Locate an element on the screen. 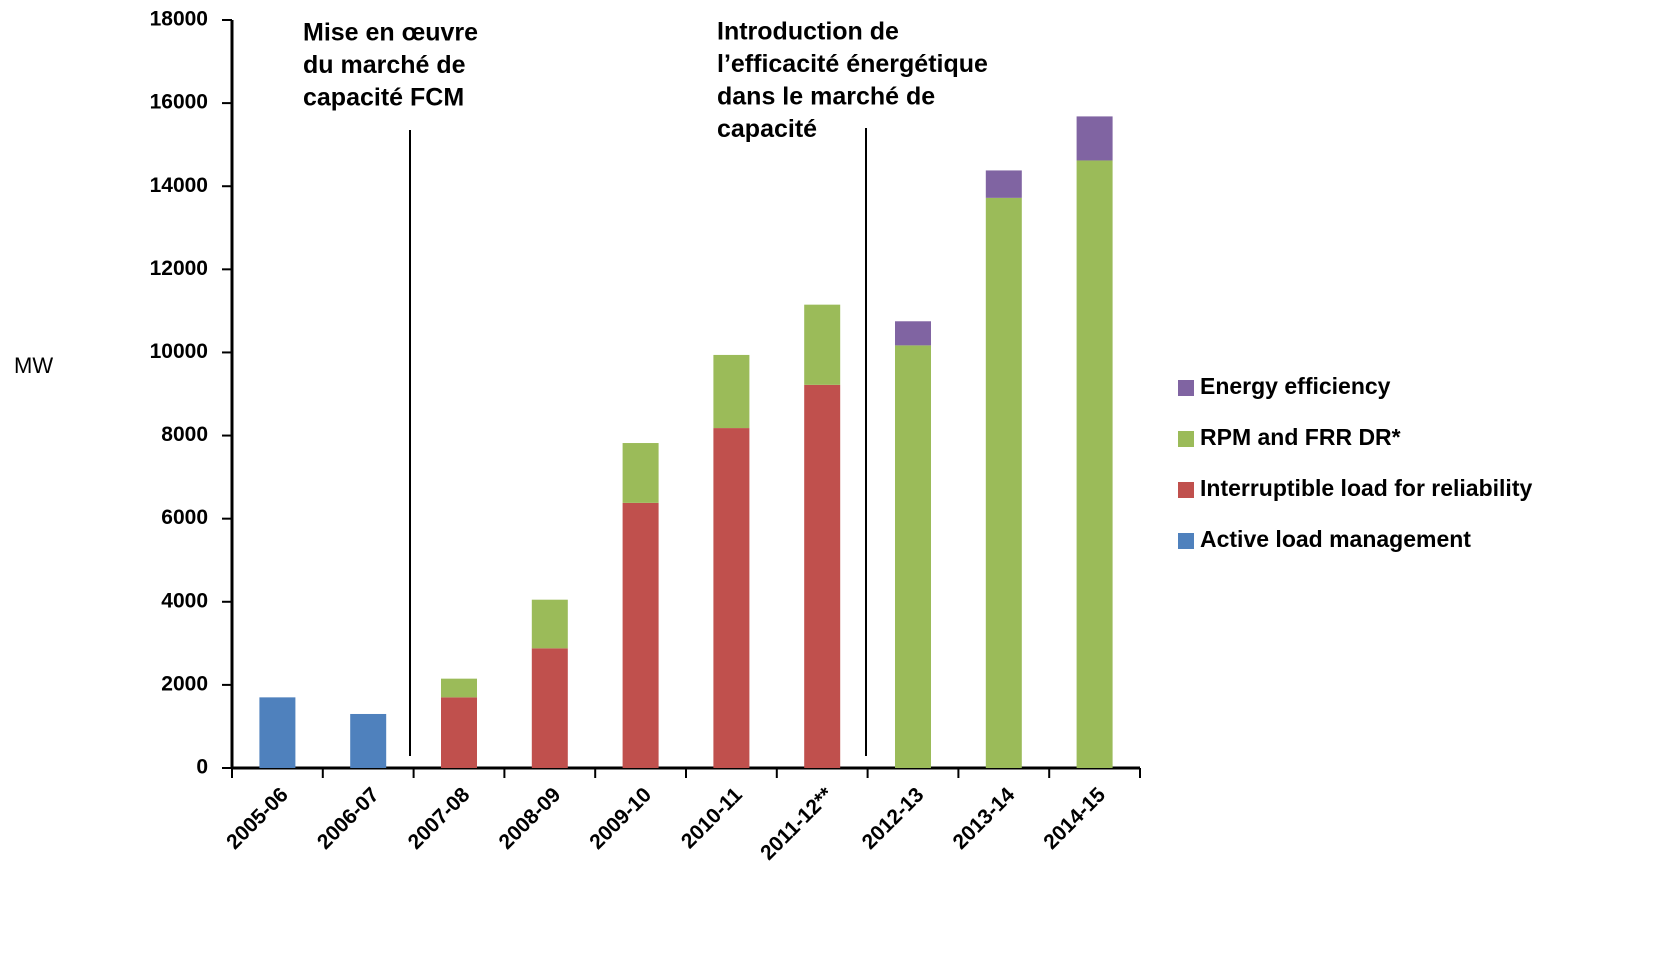 This screenshot has height=970, width=1677. x-tick-label: 2009-10 is located at coordinates (620, 818).